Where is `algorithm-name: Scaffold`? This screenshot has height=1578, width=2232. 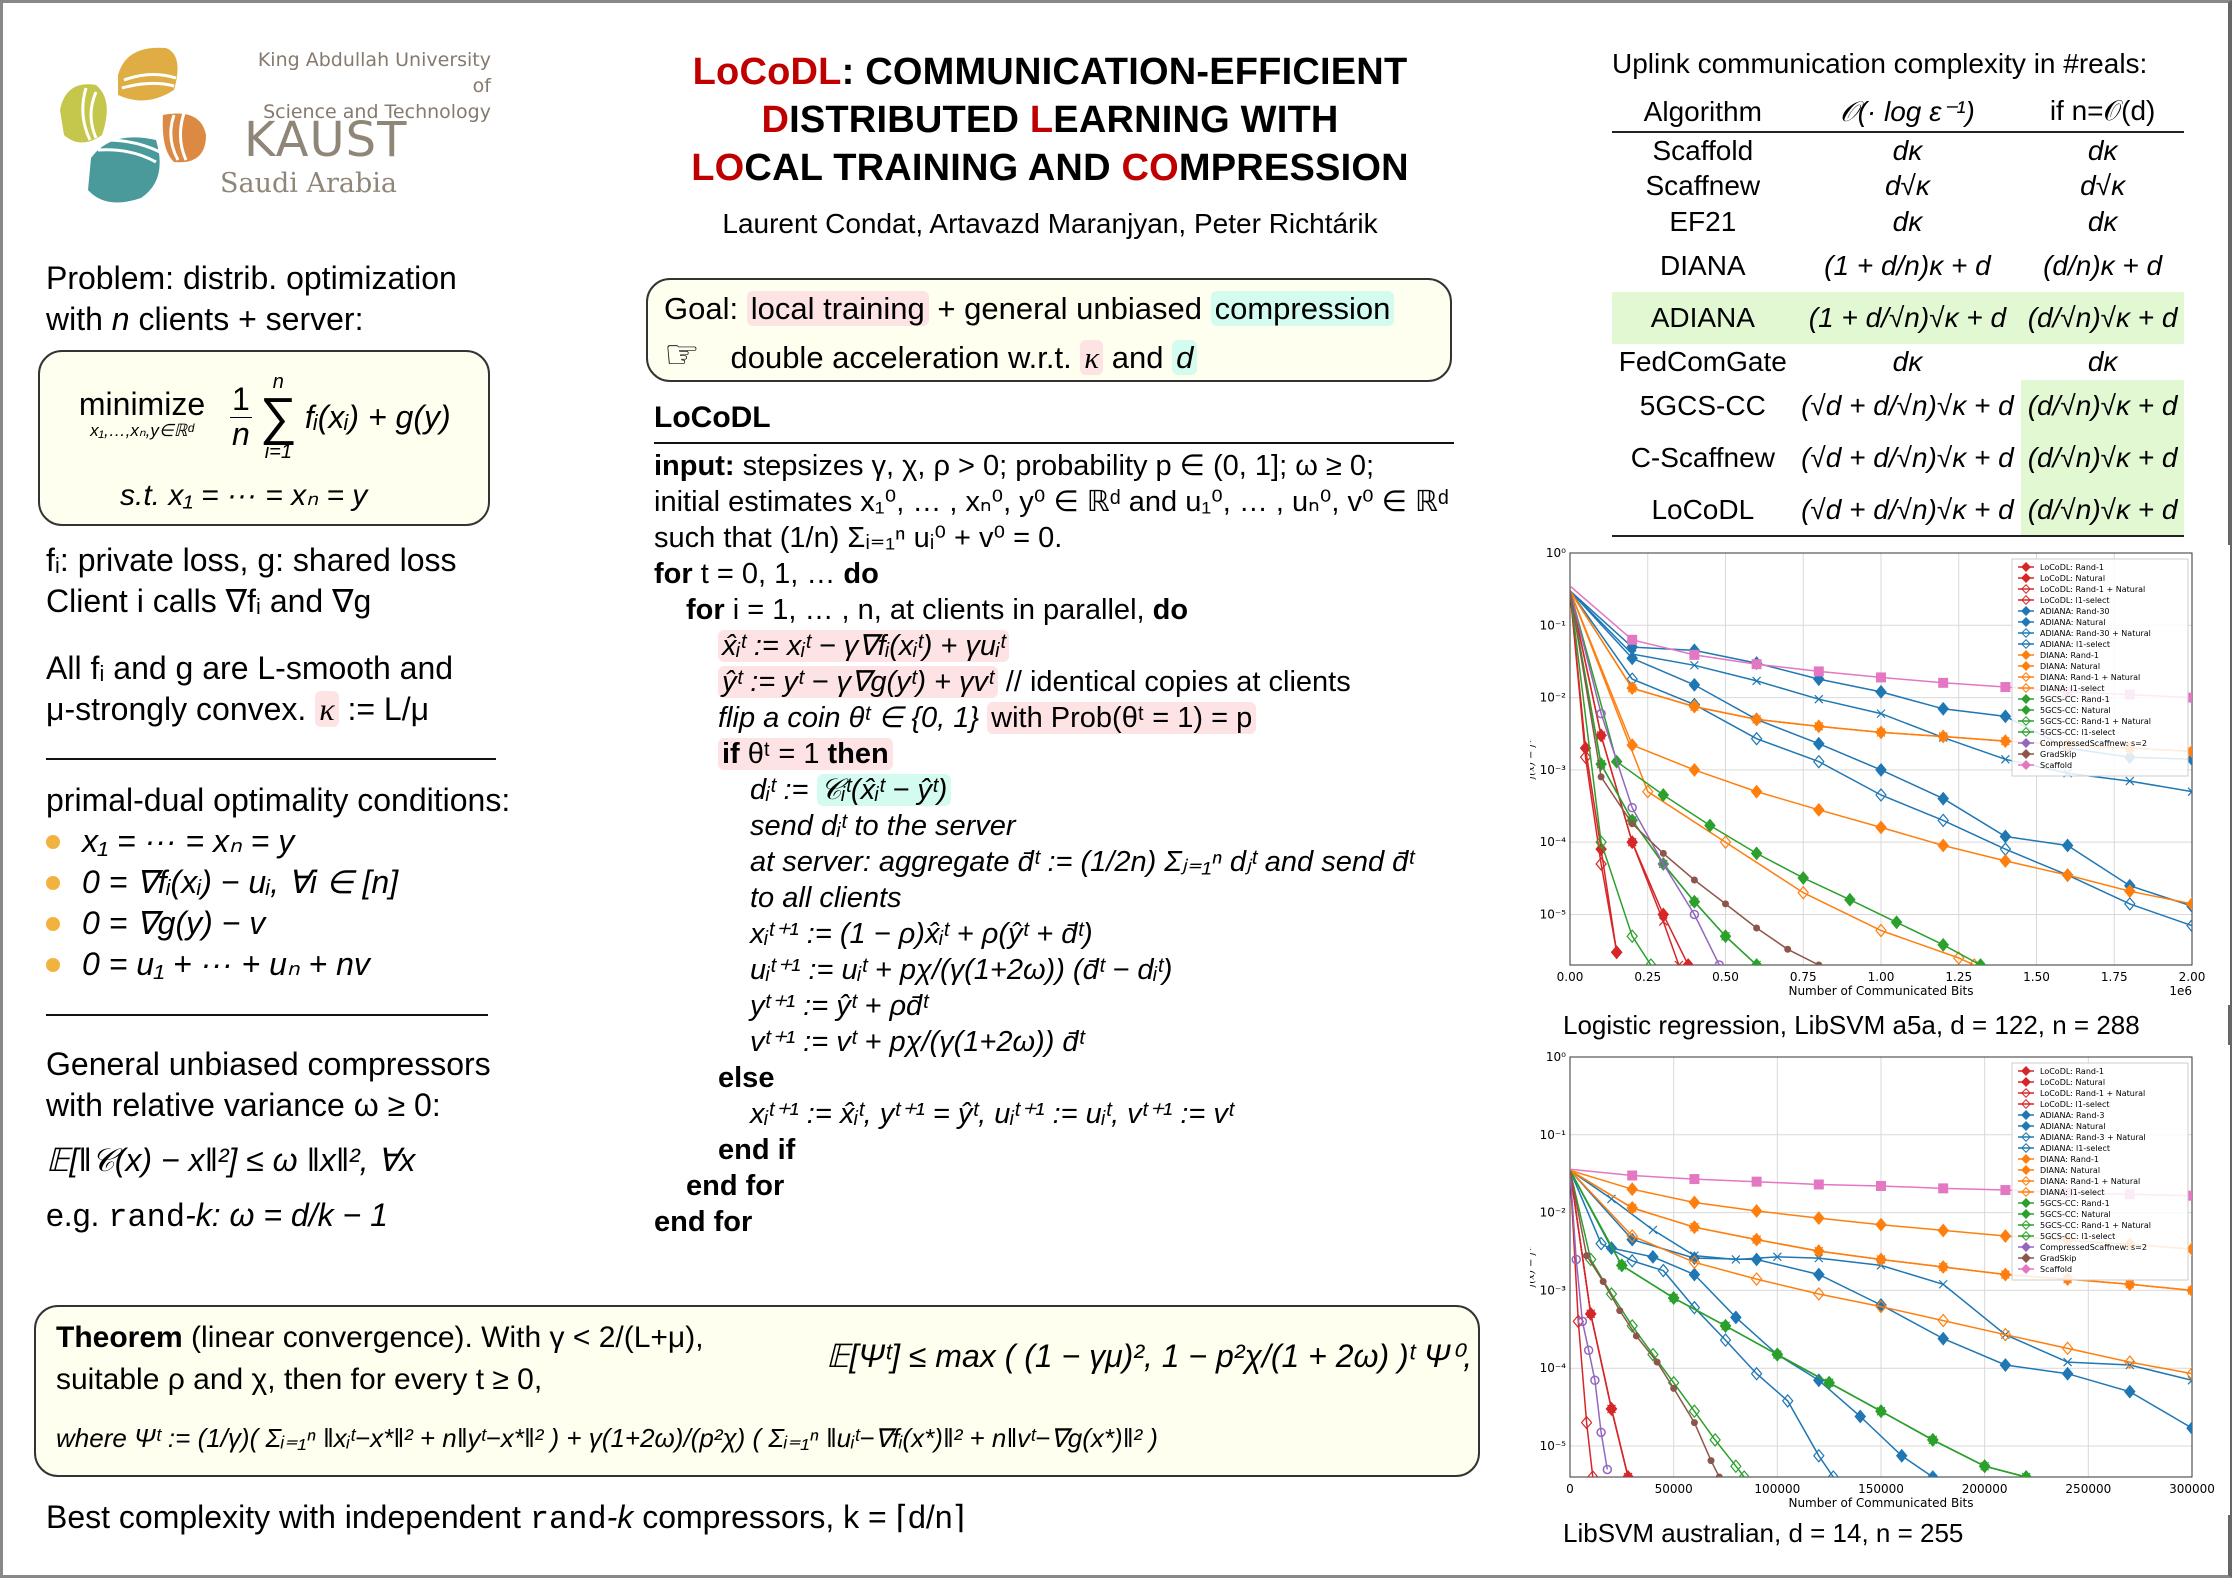 algorithm-name: Scaffold is located at coordinates (1703, 150).